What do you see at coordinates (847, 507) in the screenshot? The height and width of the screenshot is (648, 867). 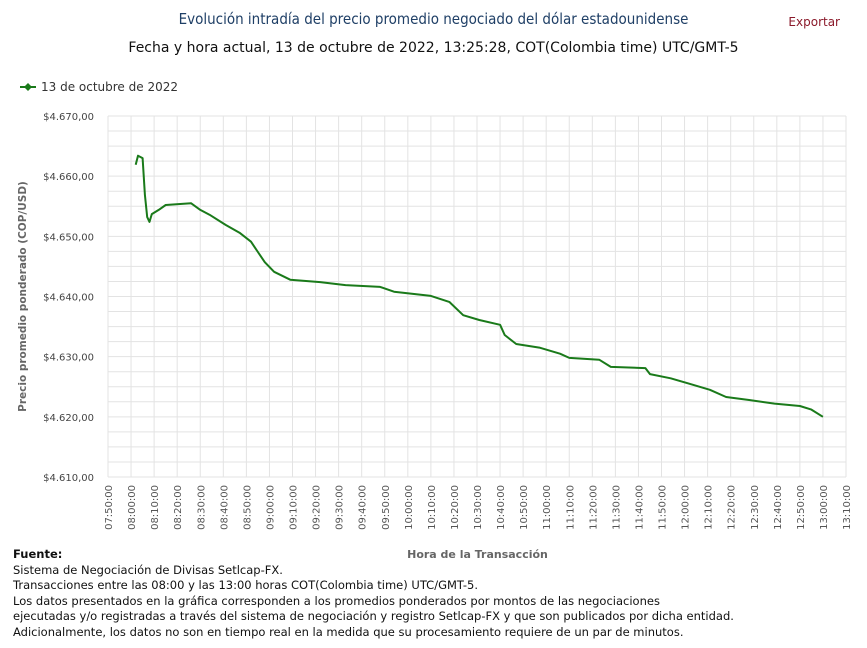 I see `x-tick-label: 13:10:00` at bounding box center [847, 507].